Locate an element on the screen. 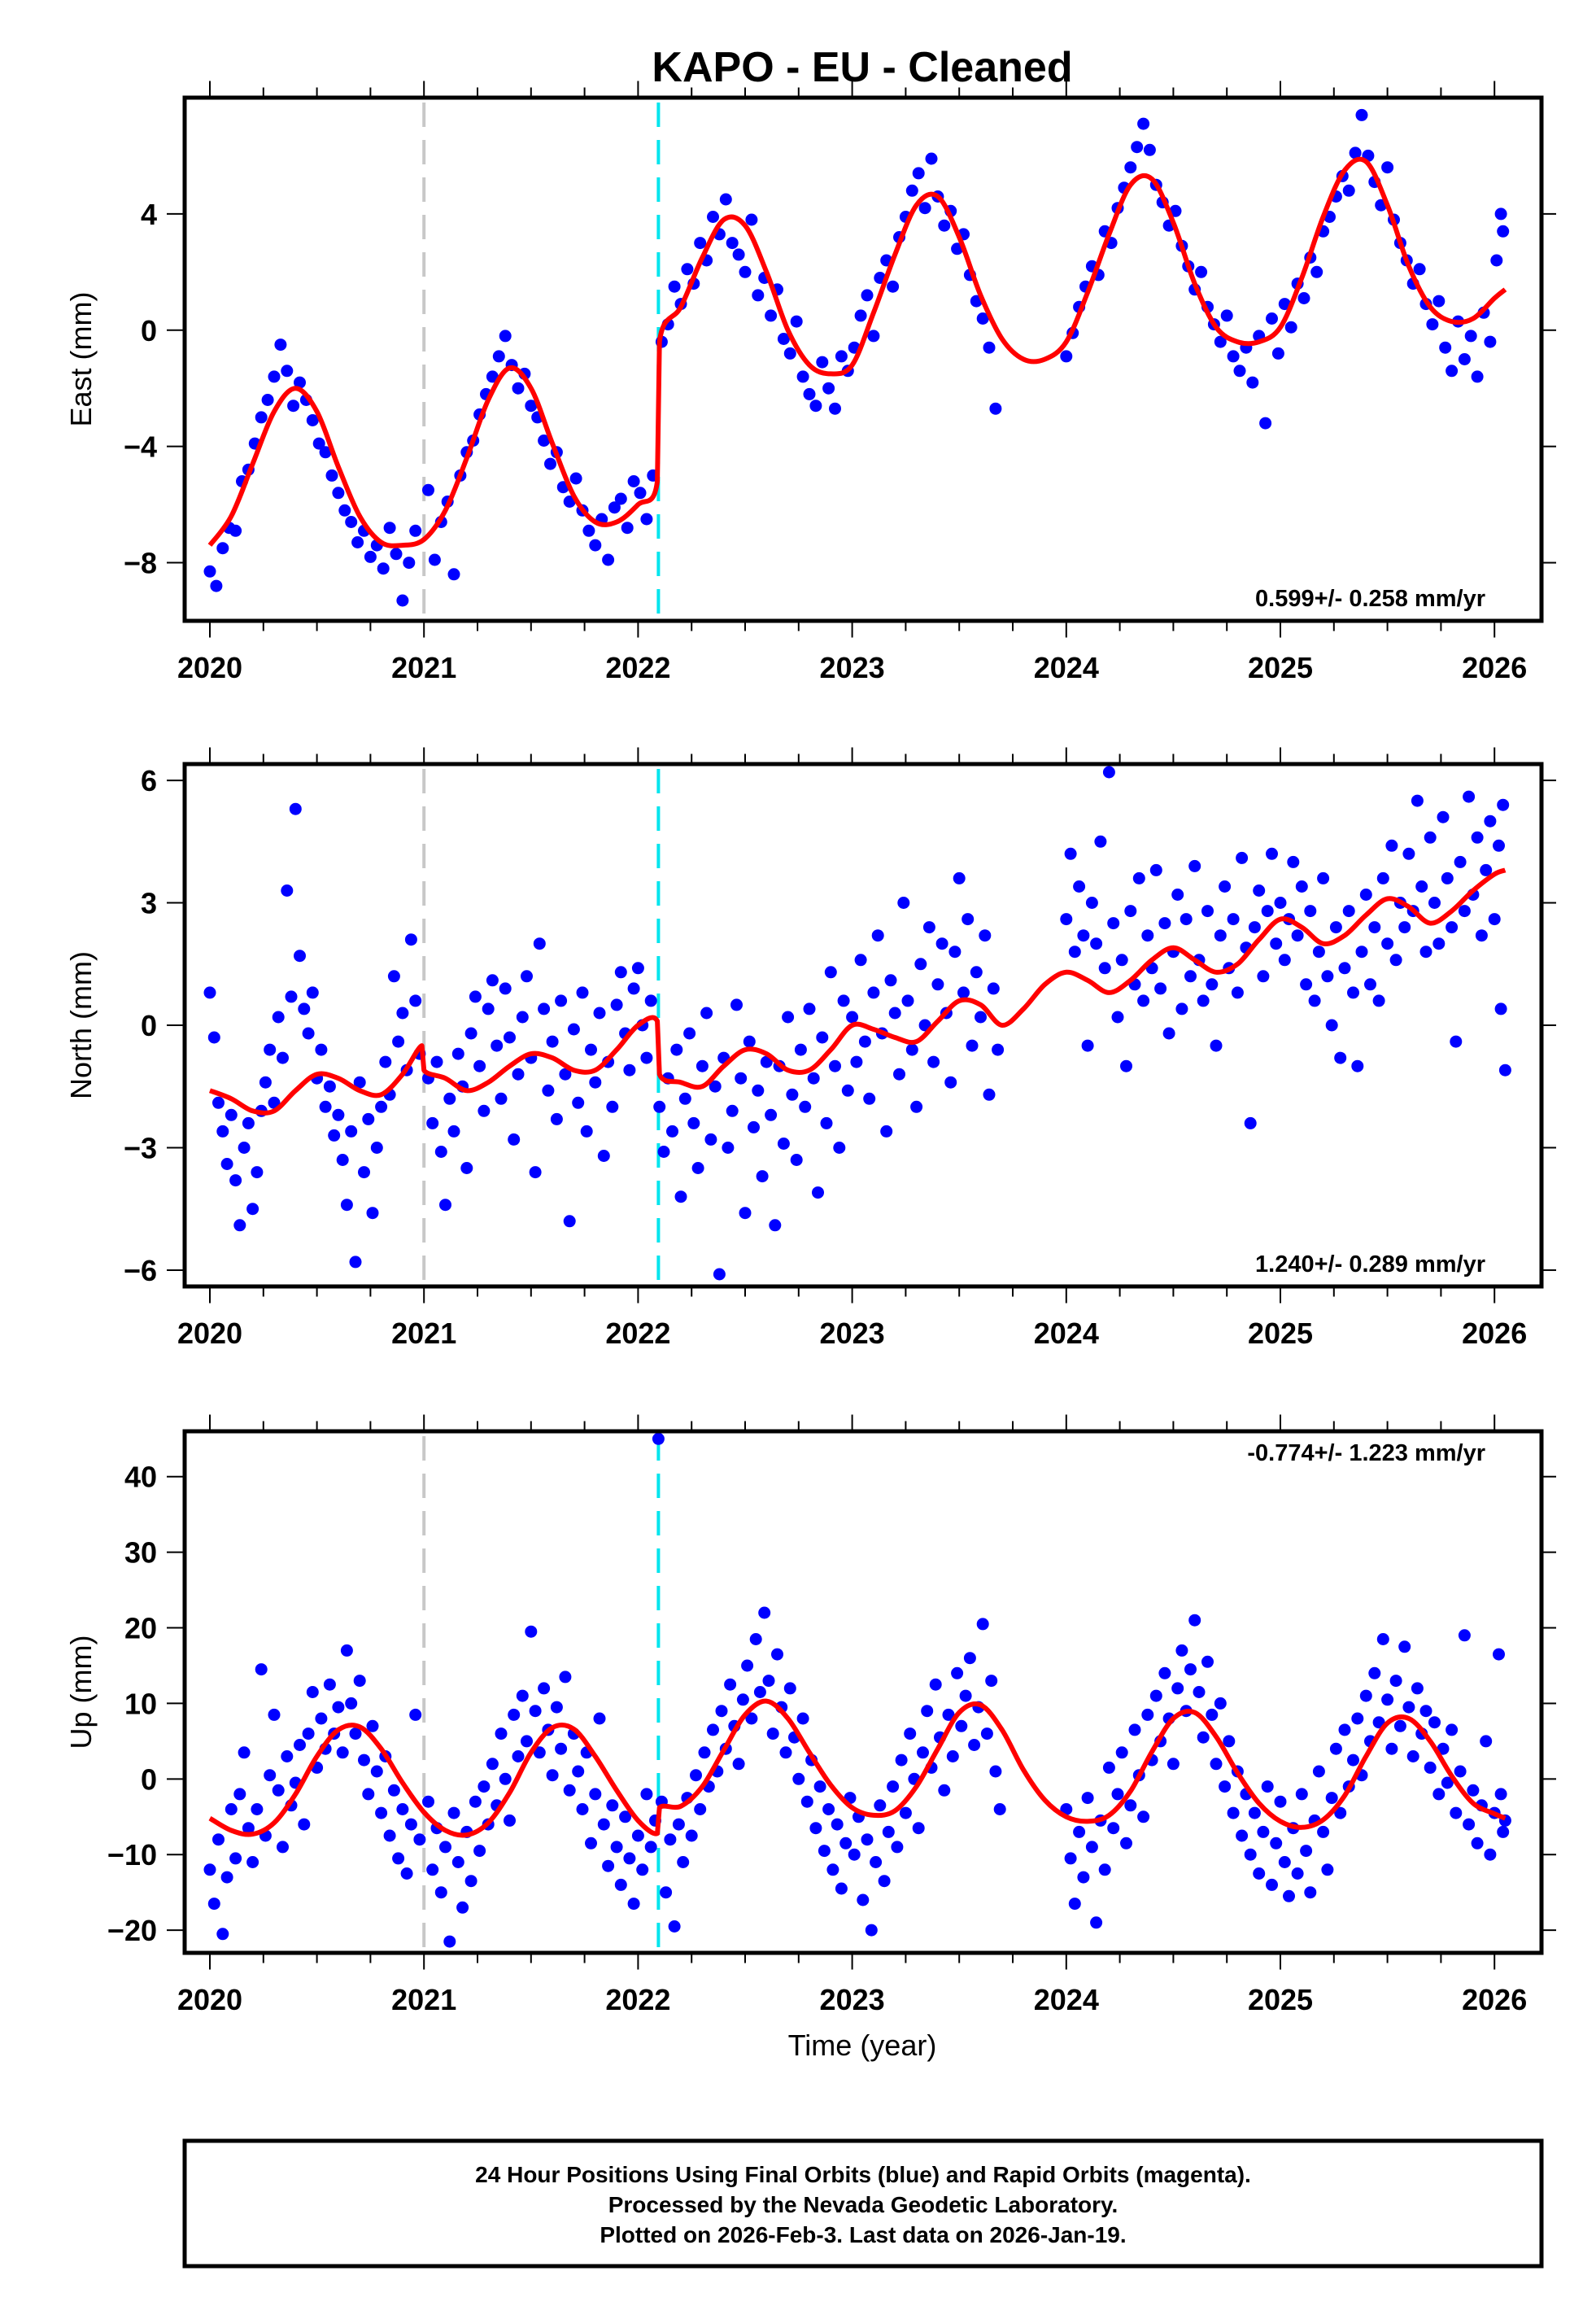 The image size is (1596, 2306). y-tick-label: 0 is located at coordinates (149, 1779).